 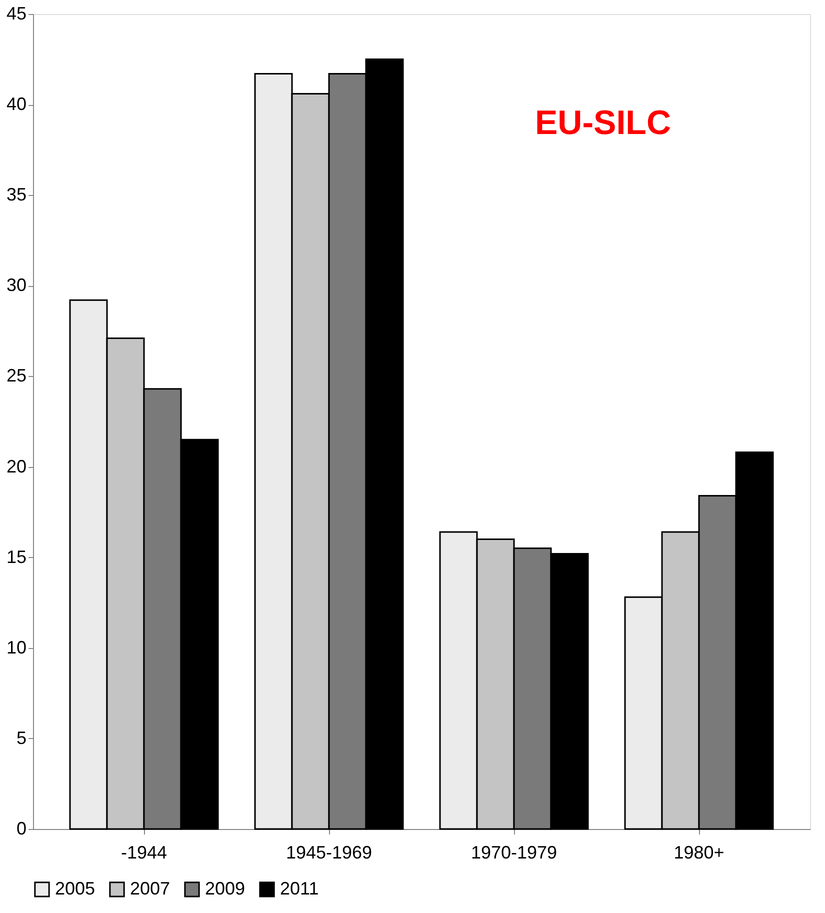 I want to click on annotation: EU-SILC, so click(x=603, y=123).